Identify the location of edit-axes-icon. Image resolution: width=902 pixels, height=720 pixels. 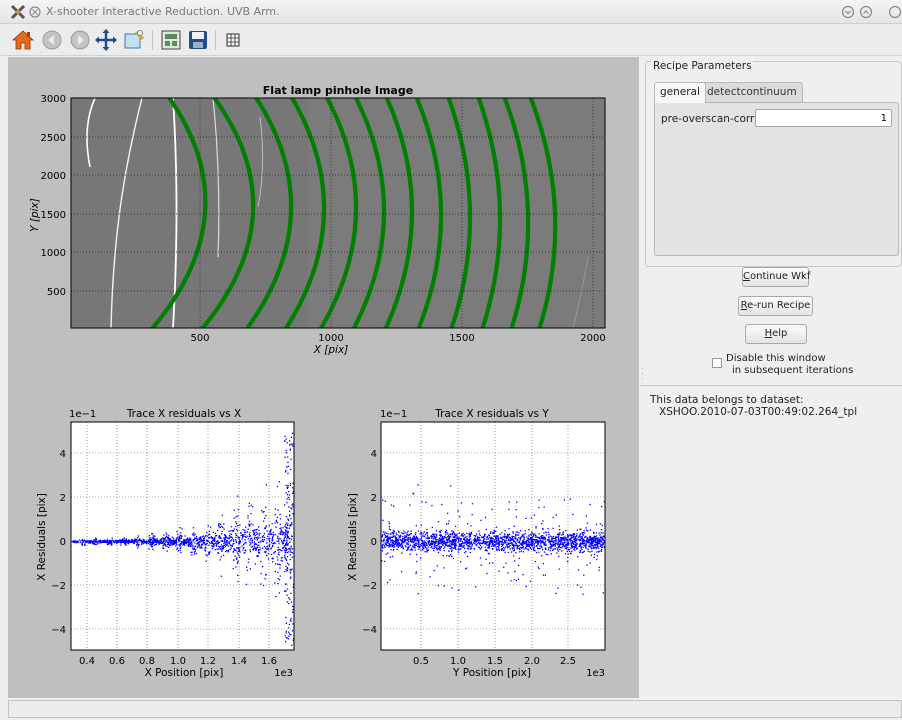
(233, 40).